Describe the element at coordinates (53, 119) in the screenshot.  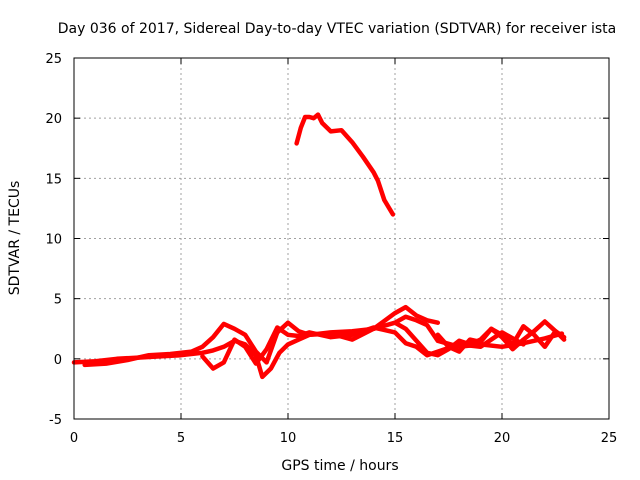
I see `y-tick-label: 20` at that location.